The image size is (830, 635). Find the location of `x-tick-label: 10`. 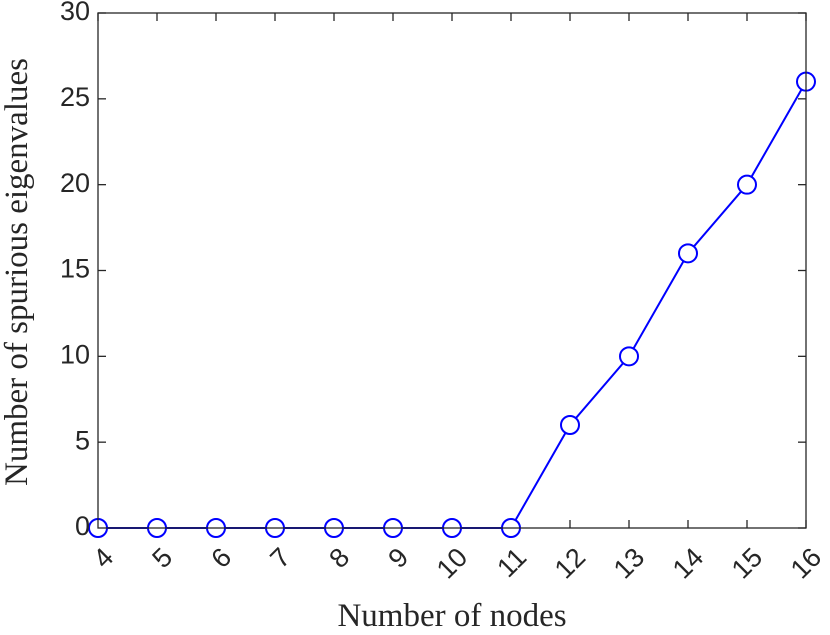

x-tick-label: 10 is located at coordinates (452, 563).